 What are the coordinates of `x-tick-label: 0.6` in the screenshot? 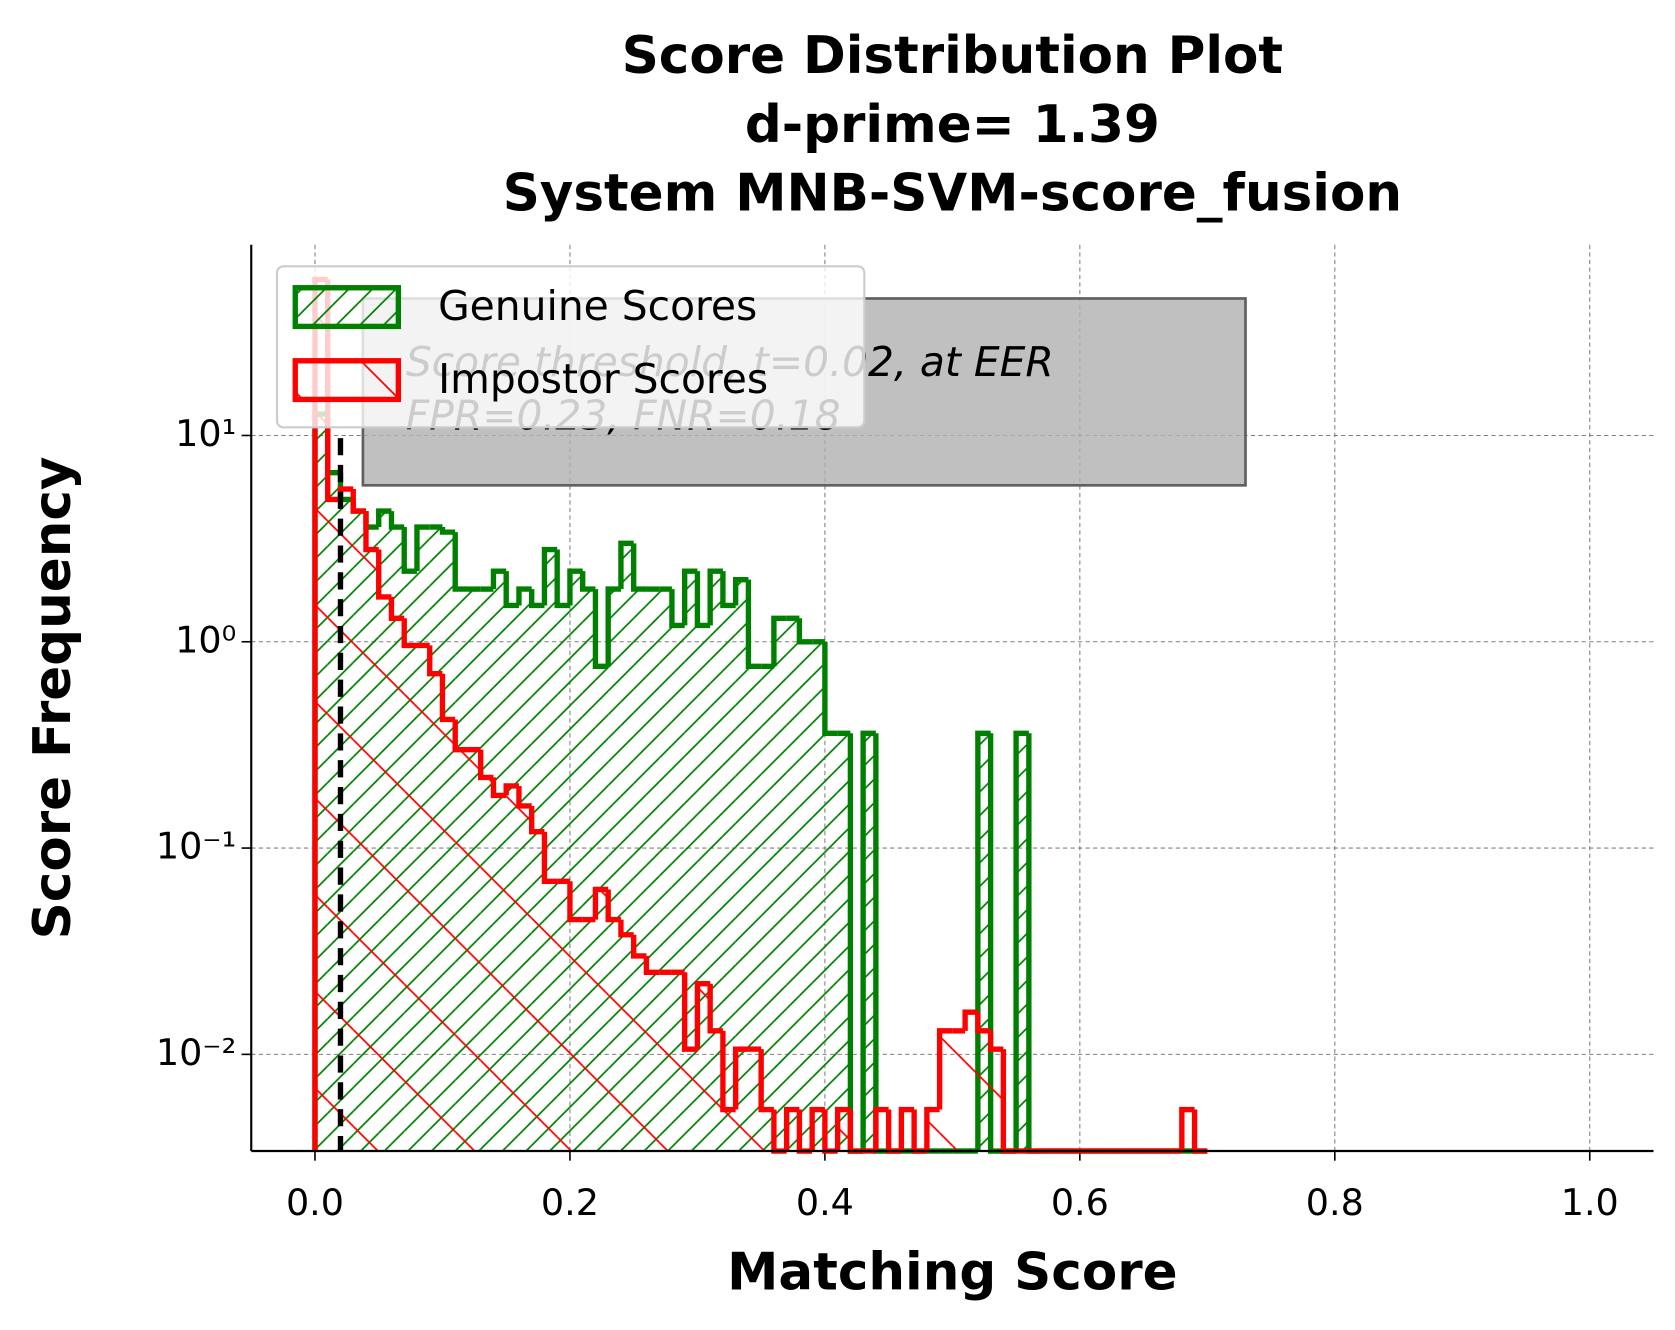 It's located at (1080, 1202).